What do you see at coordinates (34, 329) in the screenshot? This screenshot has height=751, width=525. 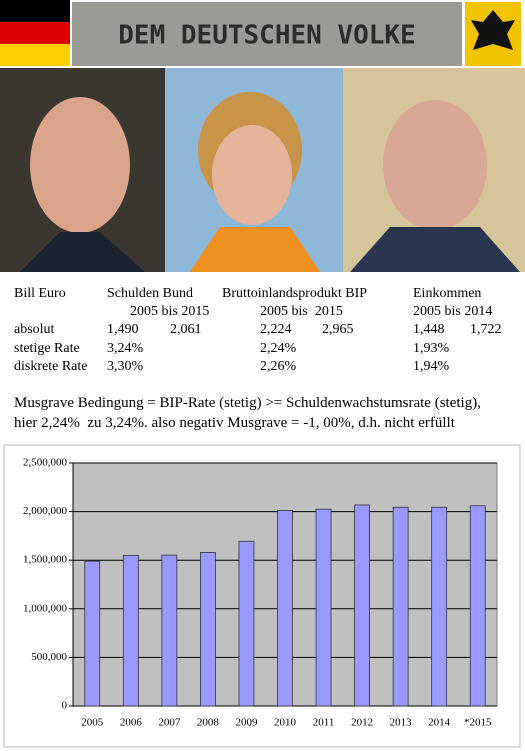 I see `table-cell: absolut` at bounding box center [34, 329].